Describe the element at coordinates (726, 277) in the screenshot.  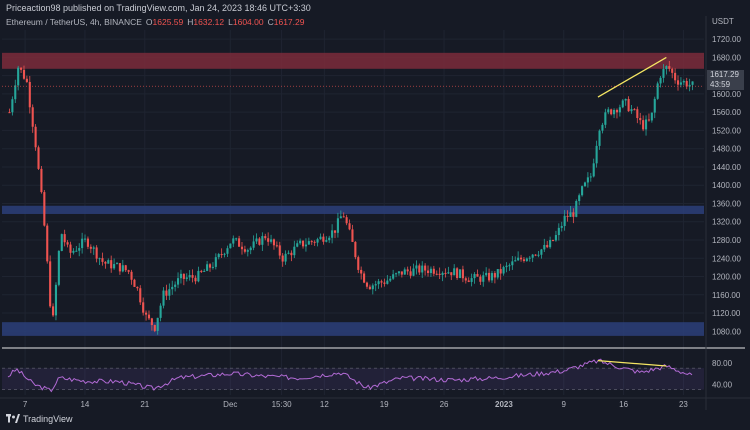
I see `price-axis-label: 1200.00` at that location.